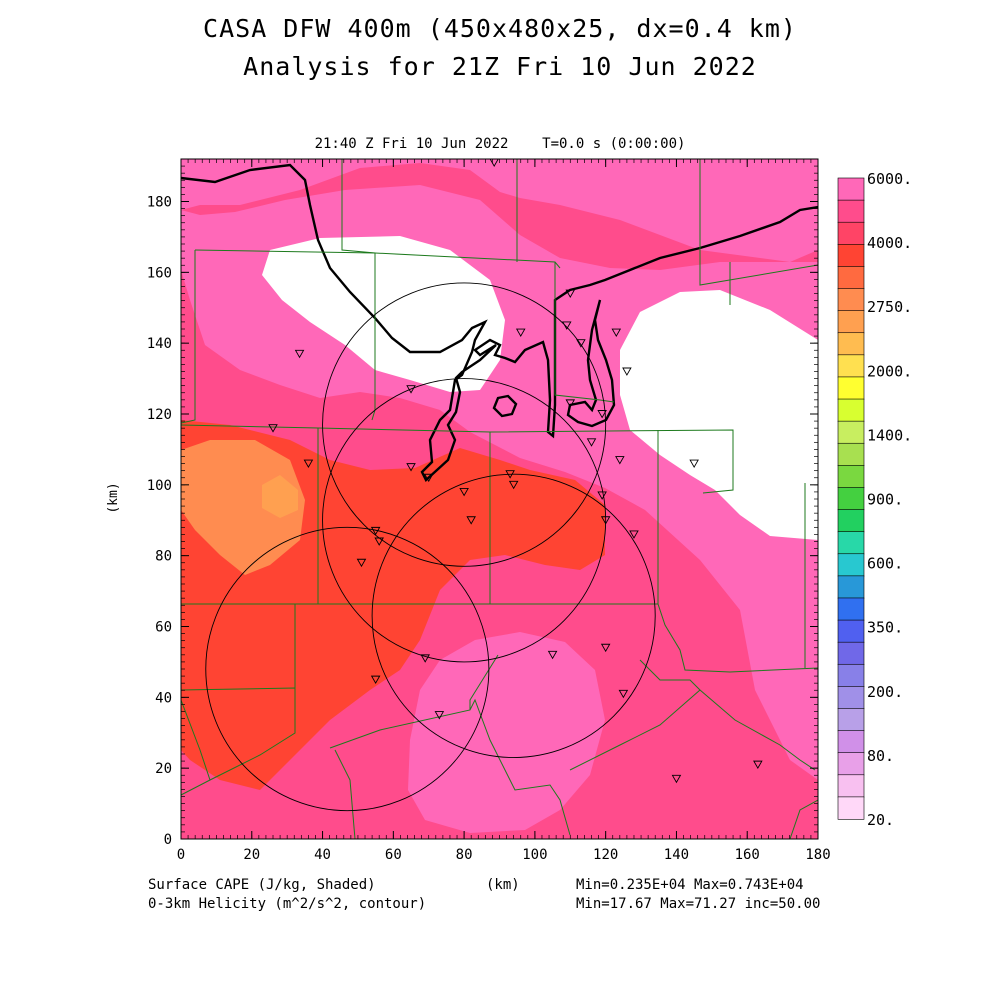 This screenshot has height=1000, width=1000. What do you see at coordinates (393, 855) in the screenshot?
I see `x-tick-label: 60` at bounding box center [393, 855].